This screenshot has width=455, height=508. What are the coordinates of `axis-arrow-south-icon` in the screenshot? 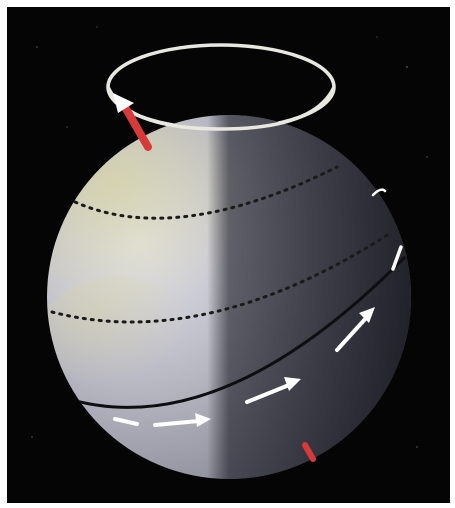 It's located at (309, 452).